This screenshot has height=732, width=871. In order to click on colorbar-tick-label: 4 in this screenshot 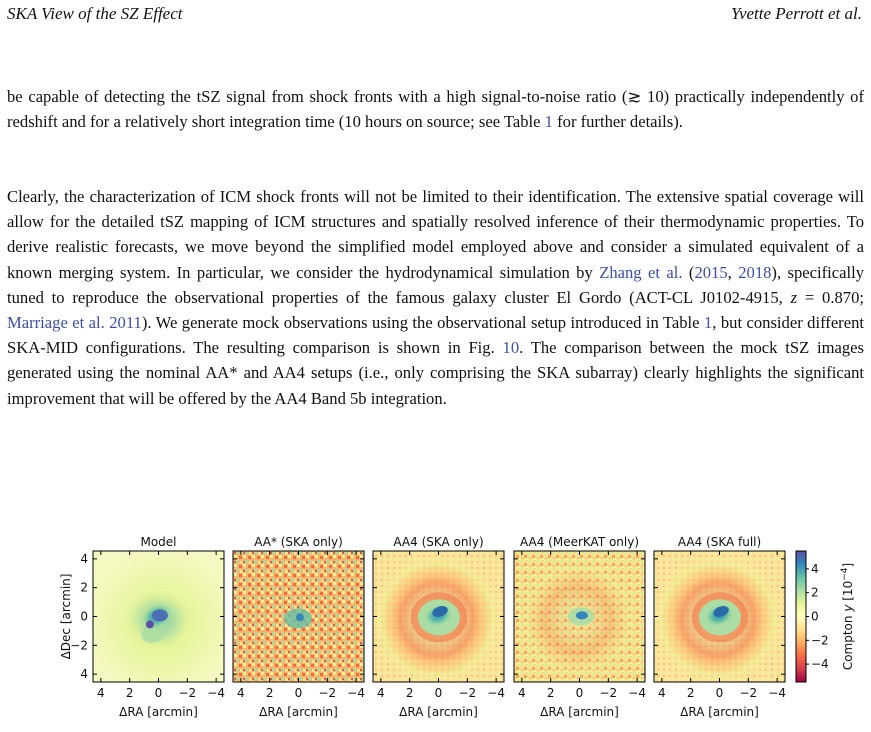, I will do `click(815, 569)`.